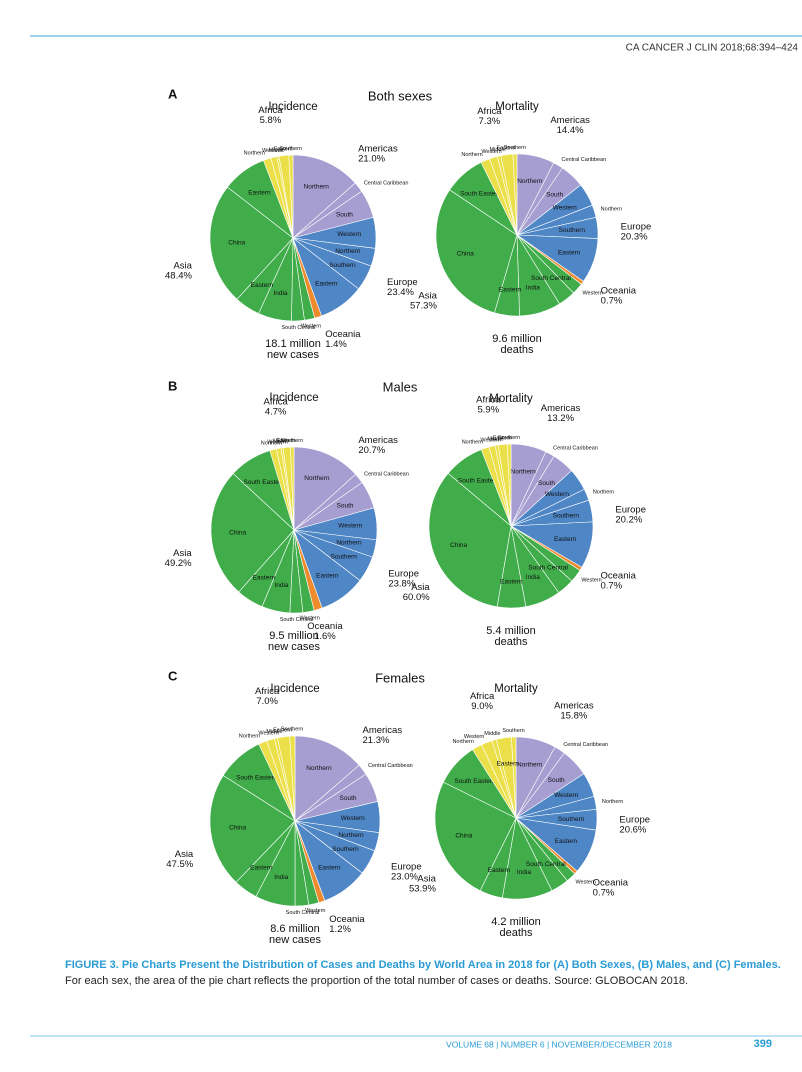  Describe the element at coordinates (423, 305) in the screenshot. I see `region-percent: 57.3%` at that location.